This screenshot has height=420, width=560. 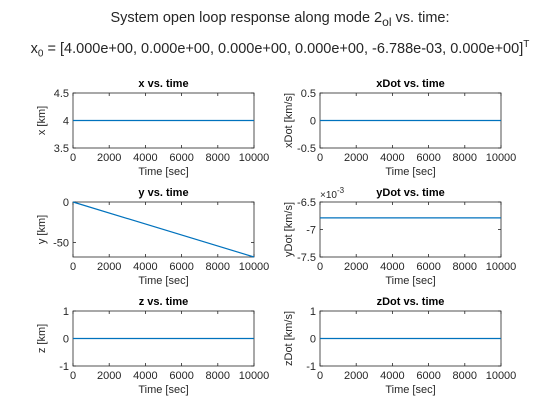 I want to click on y-tick-label: -0.5, so click(x=306, y=149).